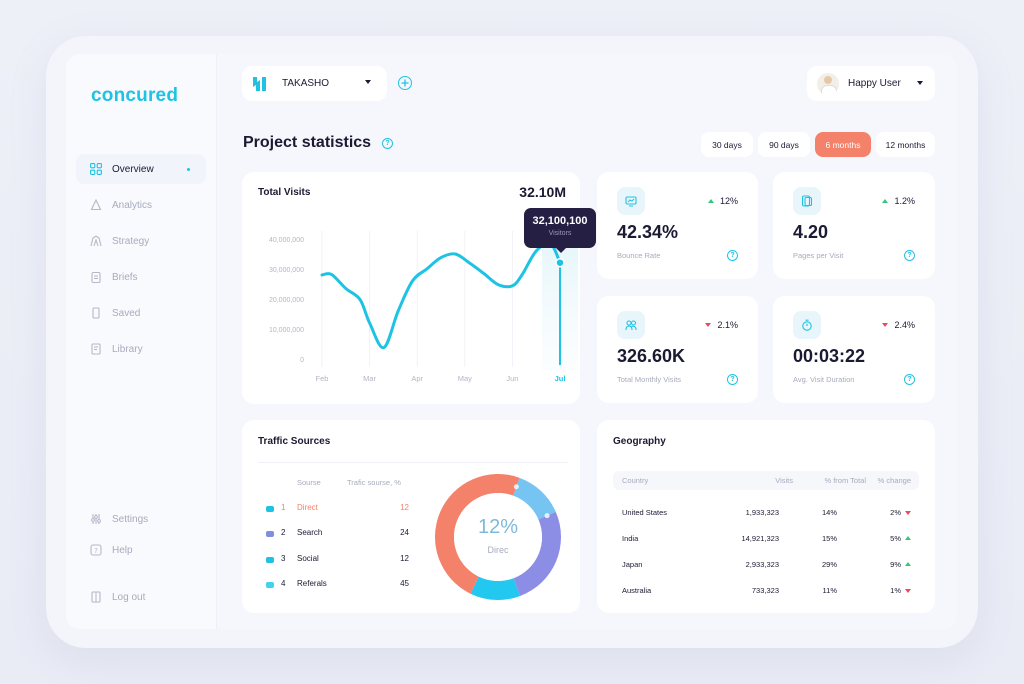 The height and width of the screenshot is (684, 1024). I want to click on table-row: 1 Direct 12, so click(327, 510).